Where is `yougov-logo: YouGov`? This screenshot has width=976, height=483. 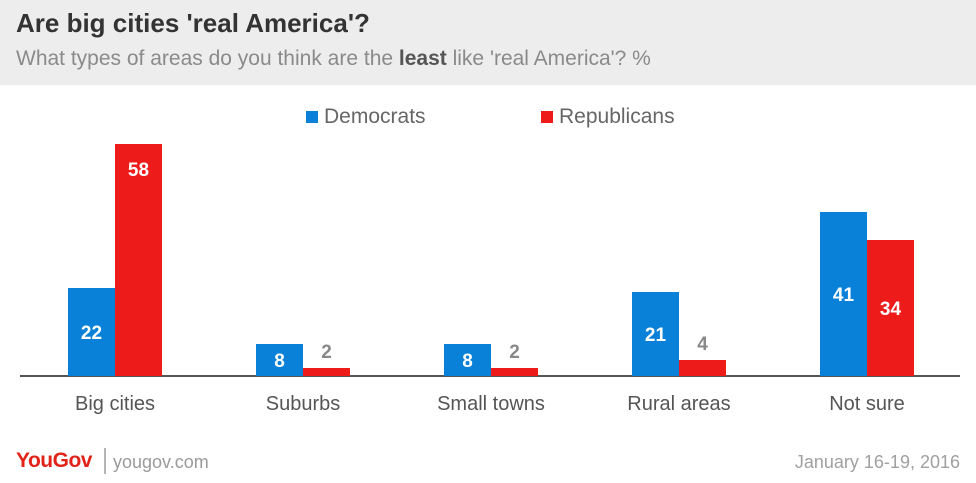 yougov-logo: YouGov is located at coordinates (54, 460).